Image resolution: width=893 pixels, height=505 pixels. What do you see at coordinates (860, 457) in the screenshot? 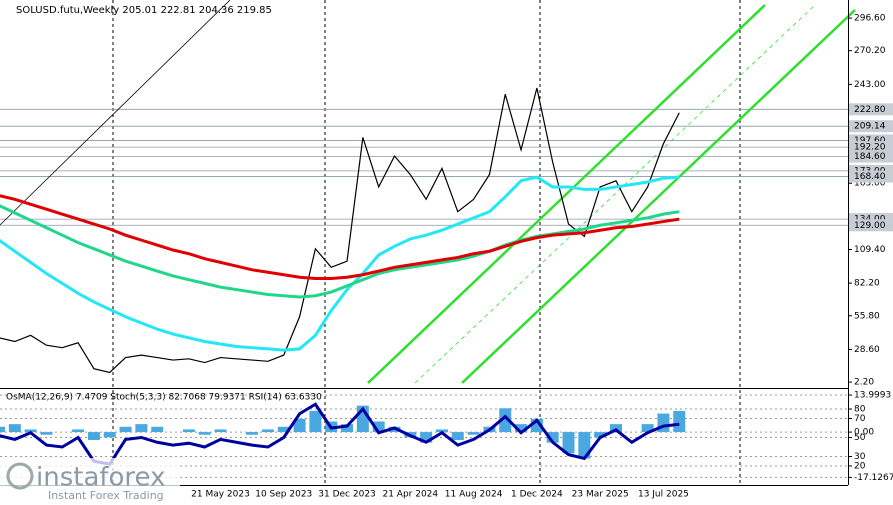
I see `y-tick-label: 30` at bounding box center [860, 457].